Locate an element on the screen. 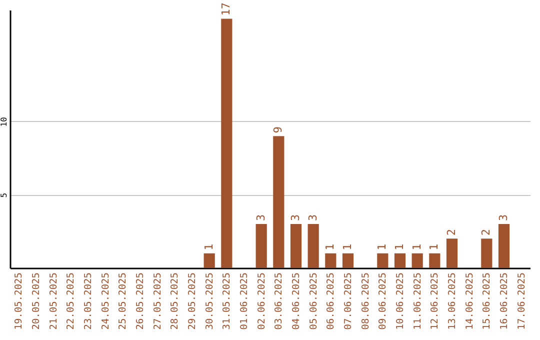  x-tick-label: 29.05.2025 is located at coordinates (192, 301).